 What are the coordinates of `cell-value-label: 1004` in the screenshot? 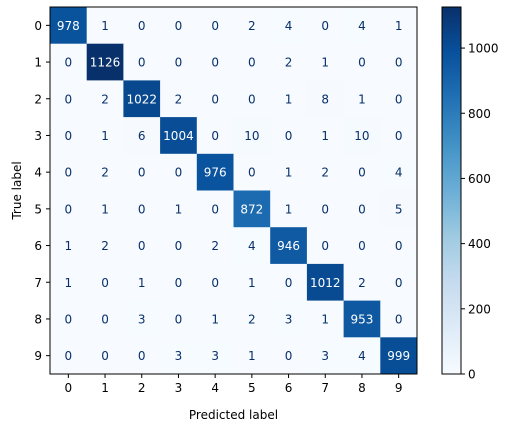 It's located at (178, 136).